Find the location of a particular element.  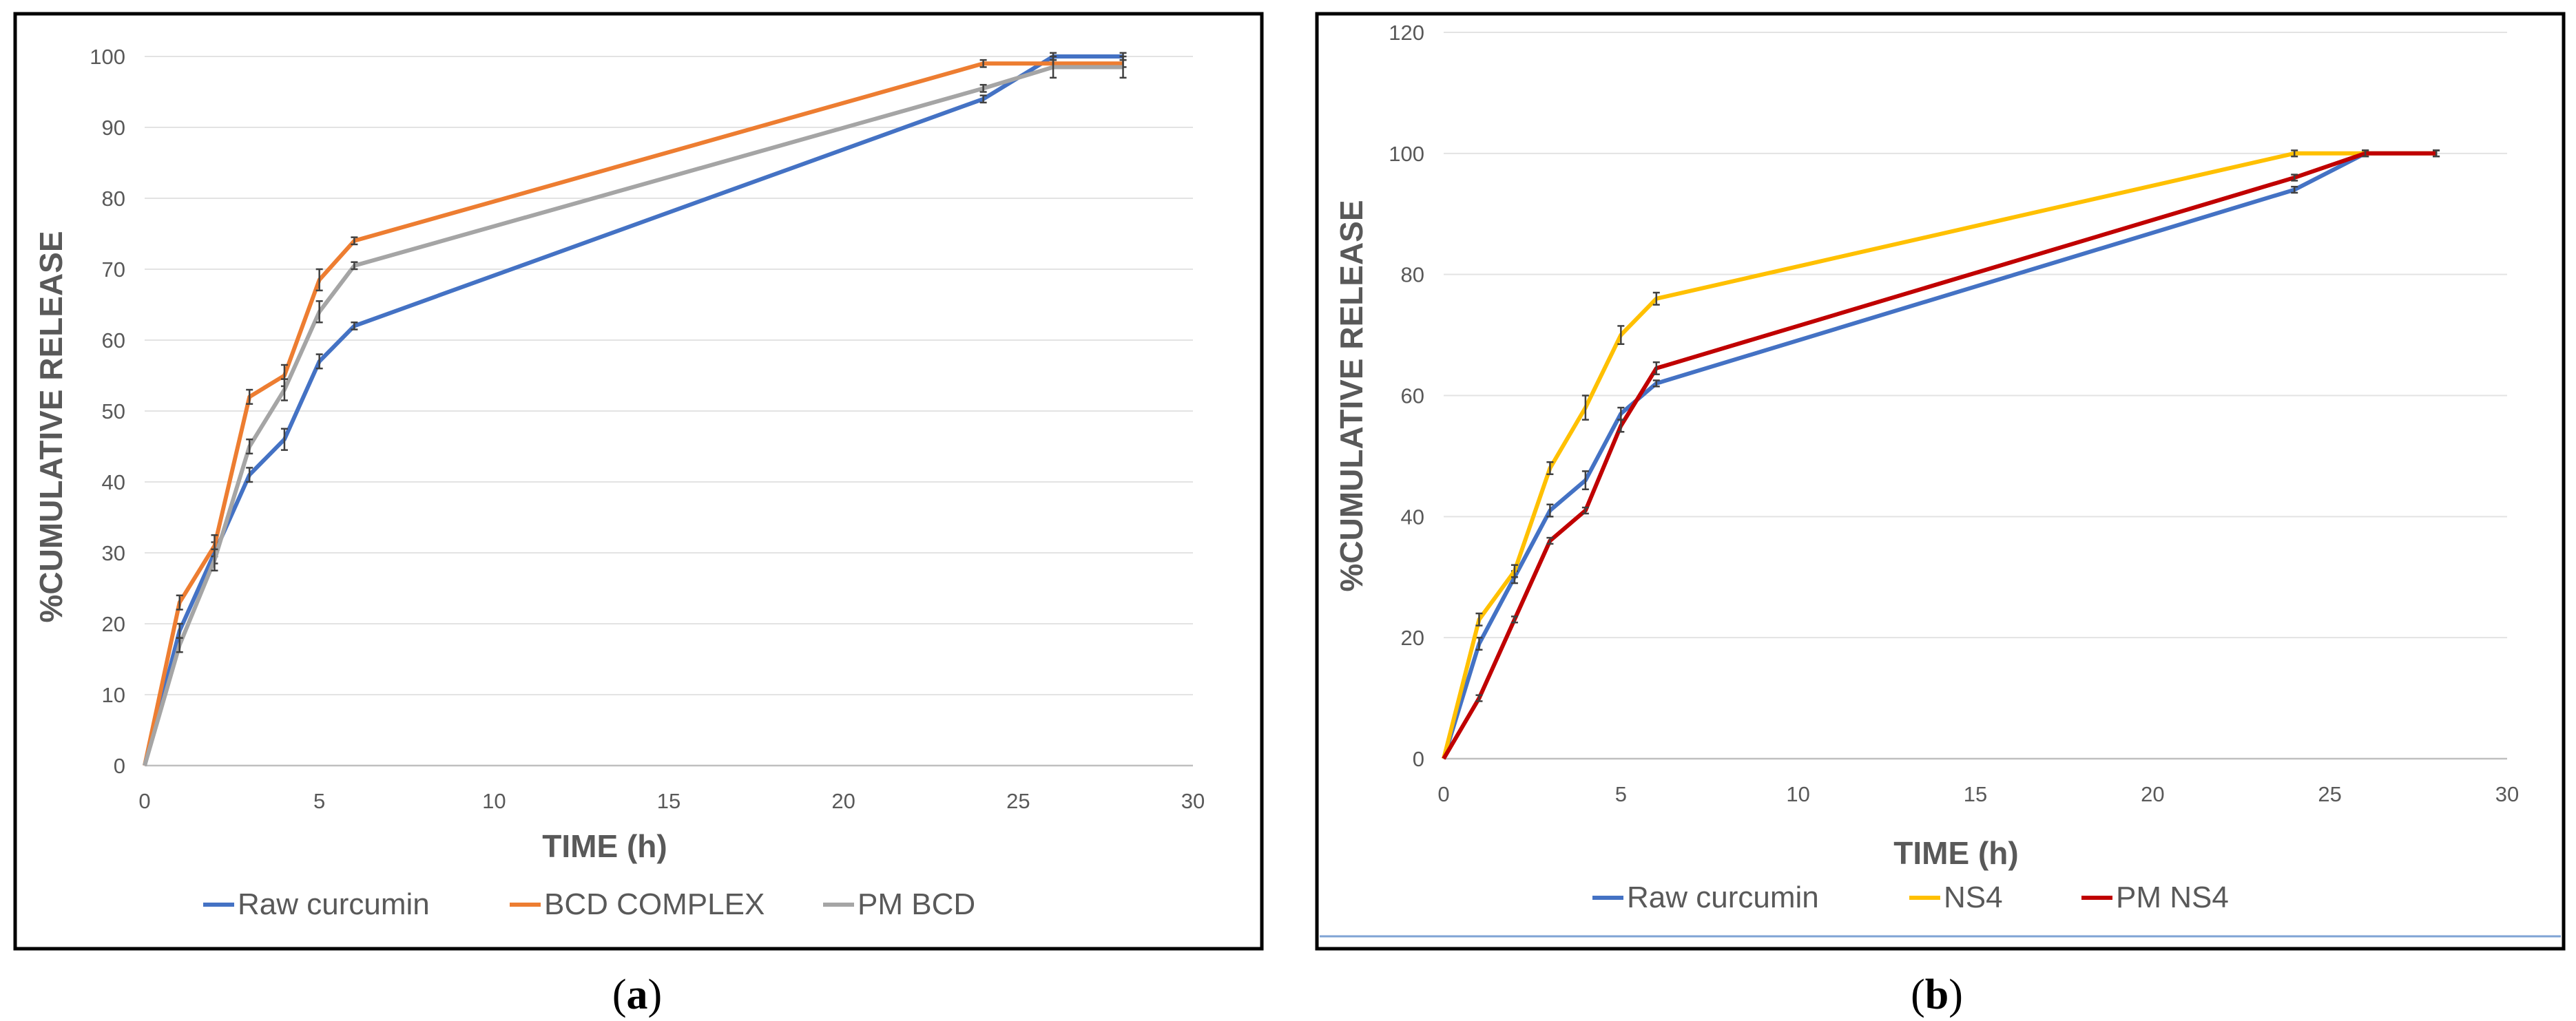

legend-label: NS4 is located at coordinates (1973, 897).